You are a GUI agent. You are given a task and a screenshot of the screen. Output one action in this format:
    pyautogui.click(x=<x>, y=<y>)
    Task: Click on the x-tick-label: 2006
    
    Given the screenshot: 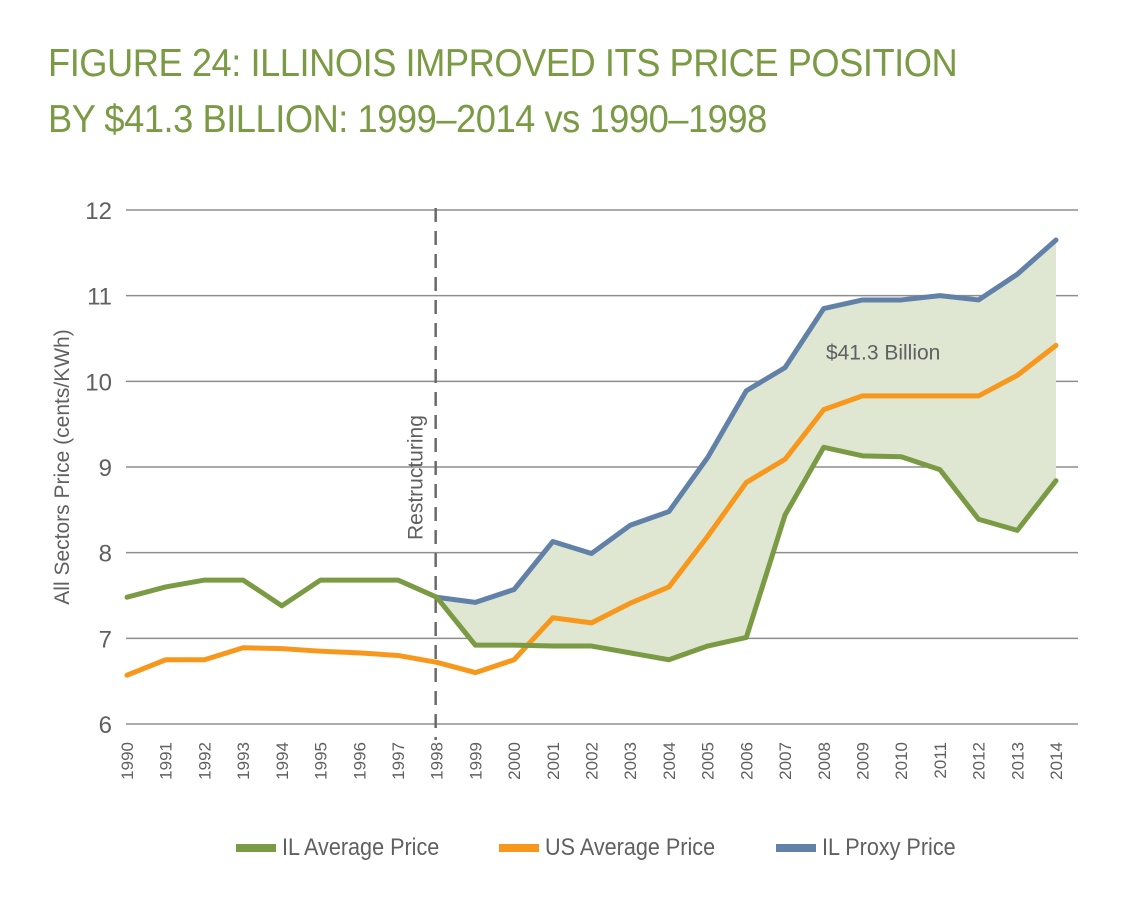 What is the action you would take?
    pyautogui.click(x=746, y=761)
    